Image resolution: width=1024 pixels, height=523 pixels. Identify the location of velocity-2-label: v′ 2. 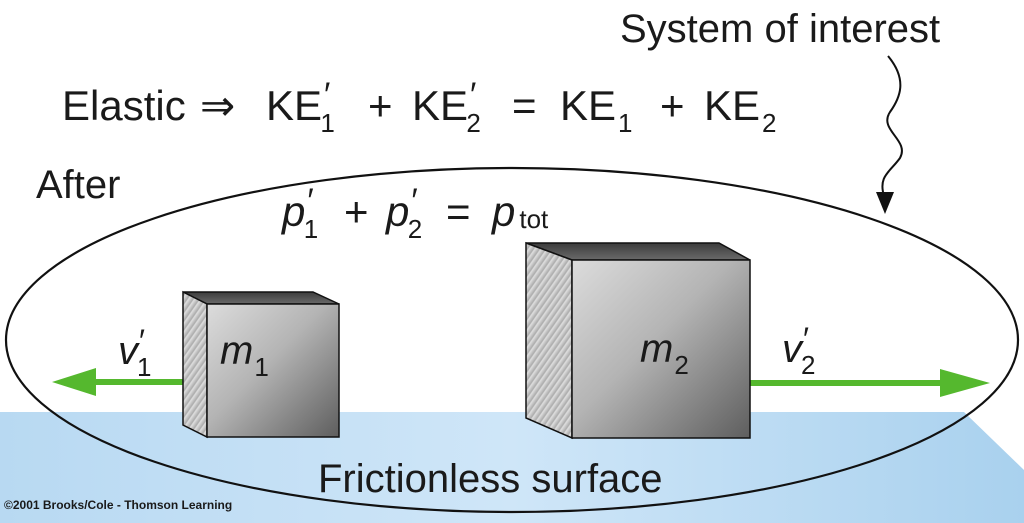
(798, 350).